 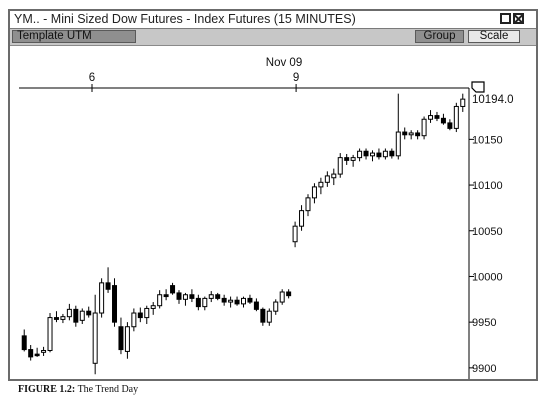 I want to click on x-tick-label: 6, so click(x=92, y=78).